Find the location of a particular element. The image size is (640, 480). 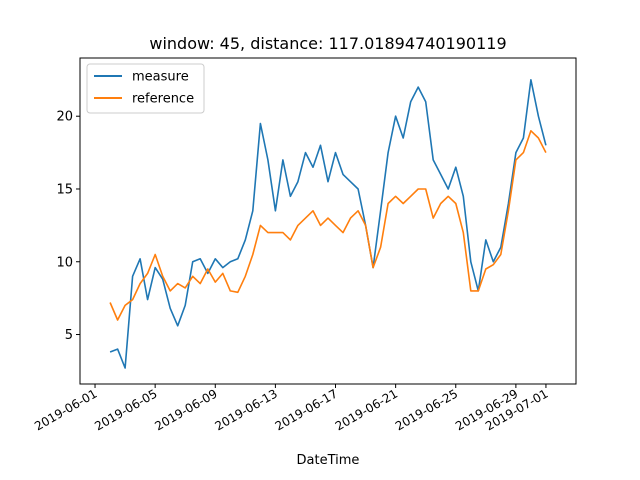

y-tick-label: 10 is located at coordinates (64, 262).